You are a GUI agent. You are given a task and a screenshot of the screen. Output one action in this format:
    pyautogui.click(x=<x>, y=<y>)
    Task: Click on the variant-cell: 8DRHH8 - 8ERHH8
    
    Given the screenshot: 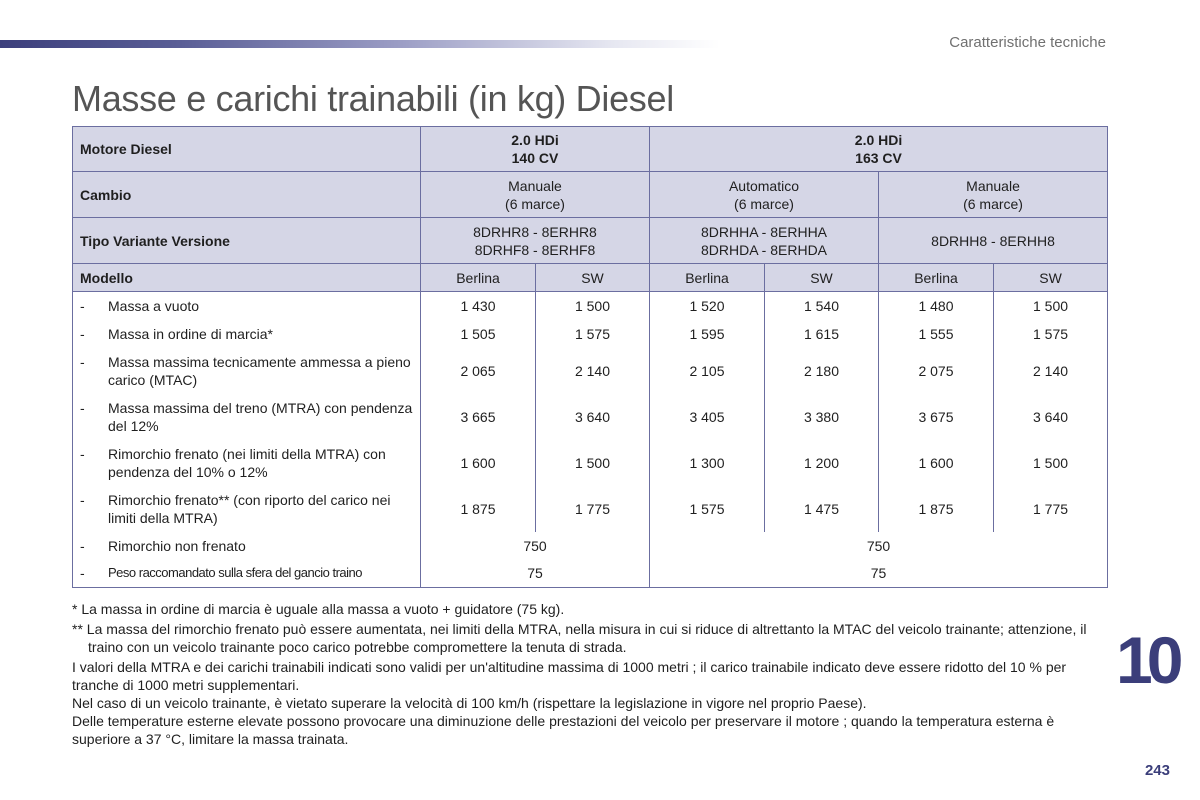 What is the action you would take?
    pyautogui.click(x=993, y=240)
    